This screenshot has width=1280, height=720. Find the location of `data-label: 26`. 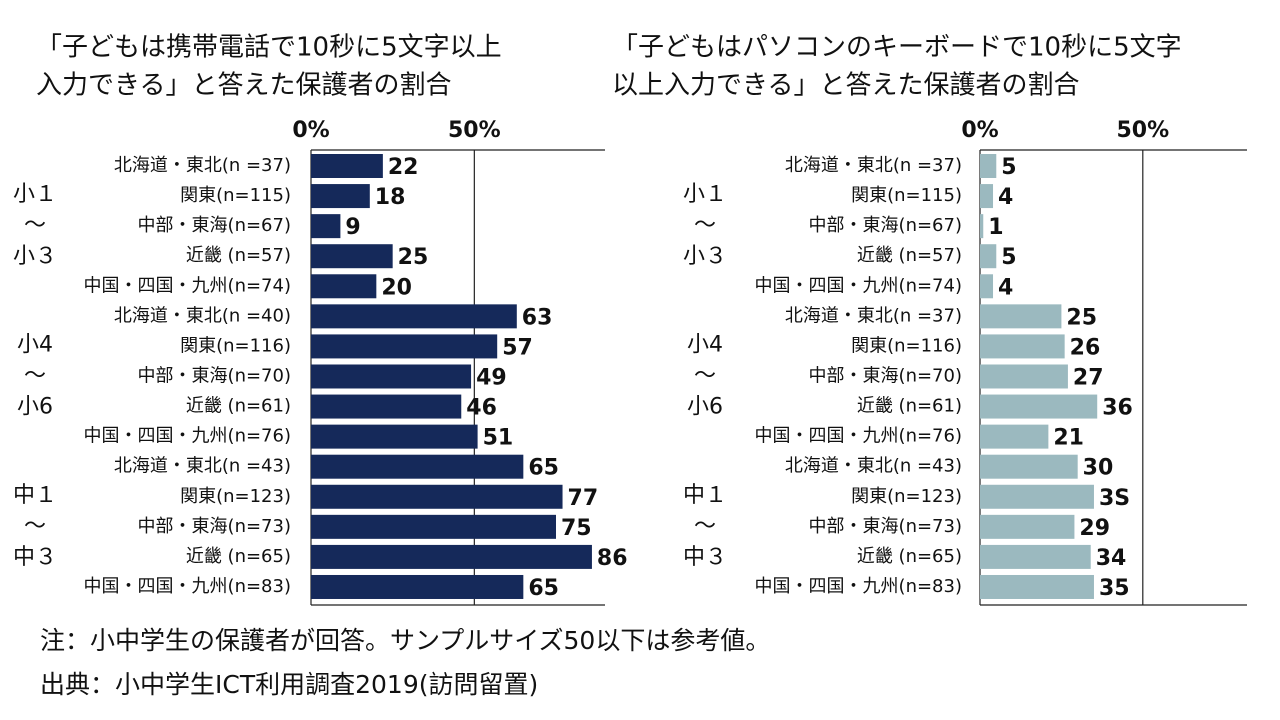

data-label: 26 is located at coordinates (1085, 347).